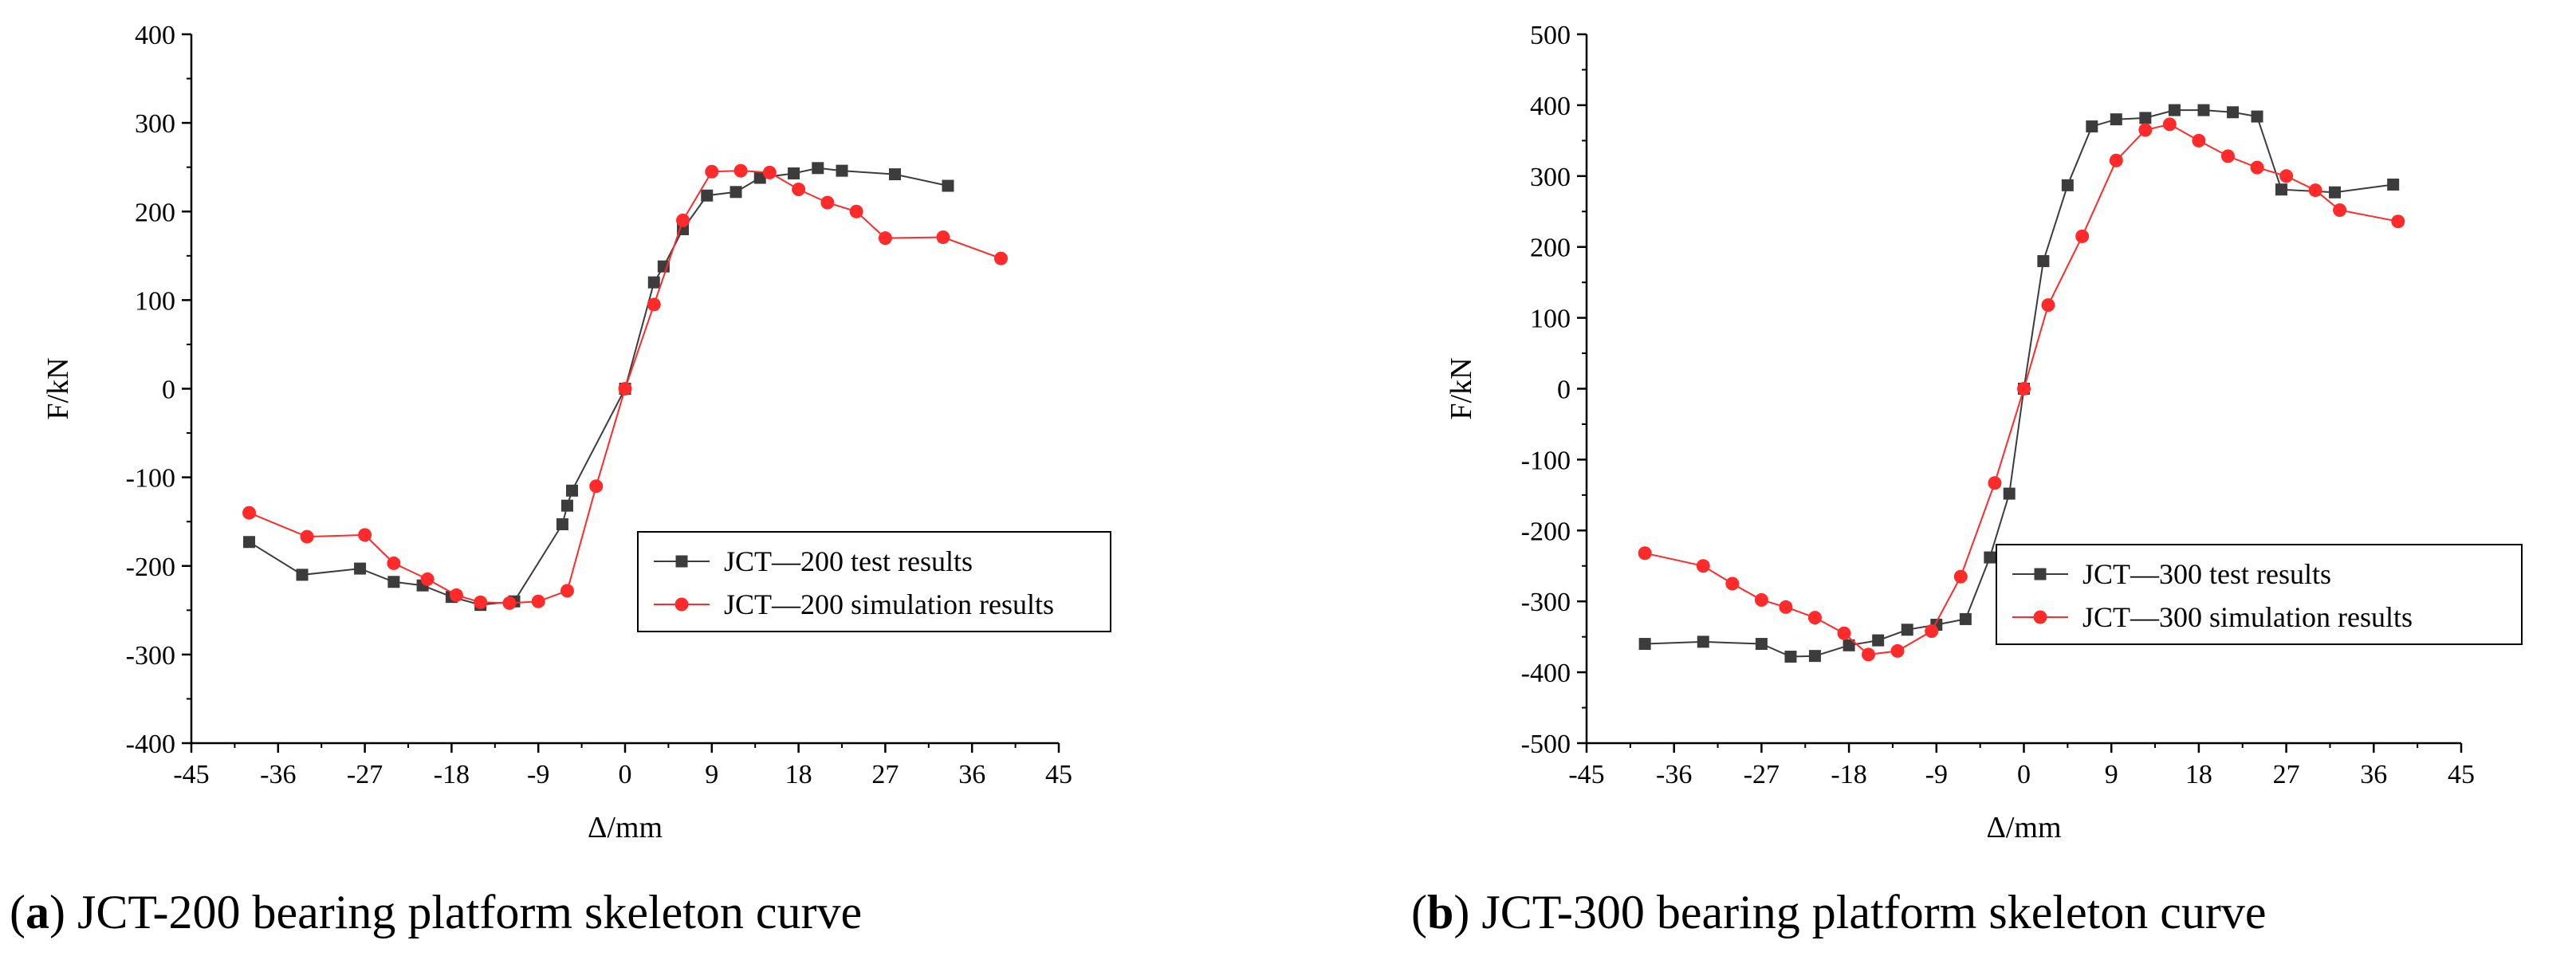 The image size is (2576, 968). Describe the element at coordinates (711, 775) in the screenshot. I see `chart-a-x-tick-label: 9` at that location.